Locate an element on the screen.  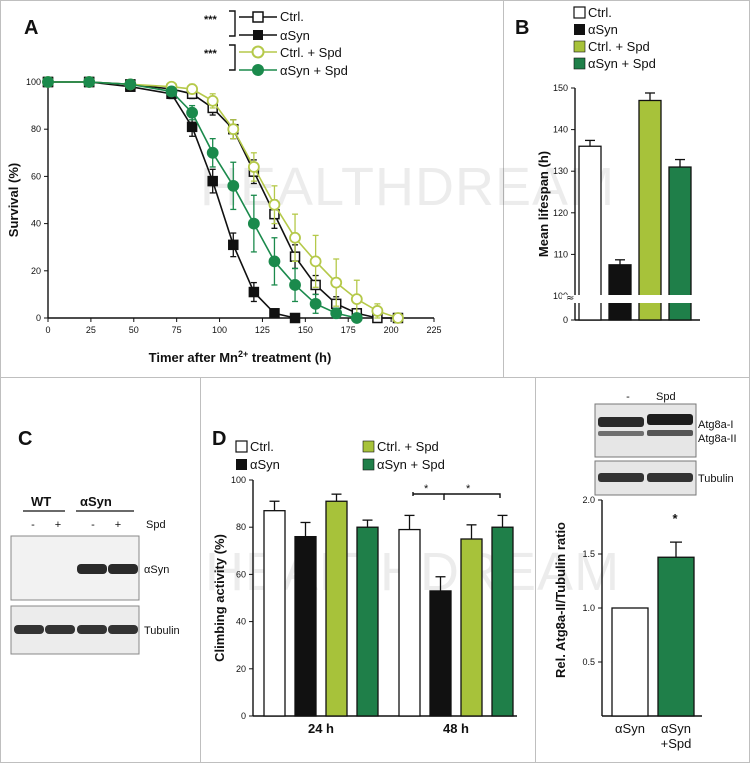
panel-c-letter: C is located at coordinates (25, 439).